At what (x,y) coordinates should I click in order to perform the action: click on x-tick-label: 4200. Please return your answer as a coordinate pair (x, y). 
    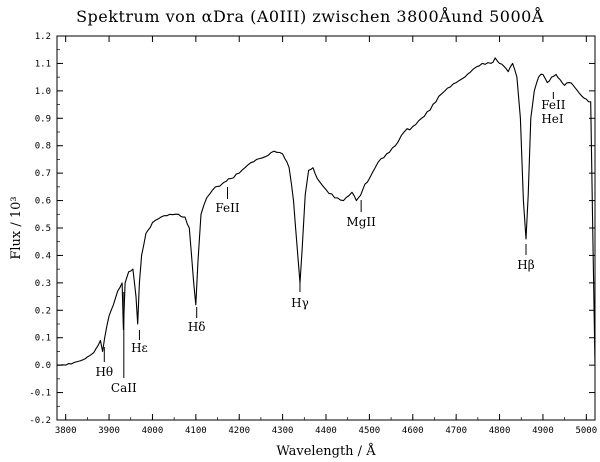
    Looking at the image, I should click on (239, 431).